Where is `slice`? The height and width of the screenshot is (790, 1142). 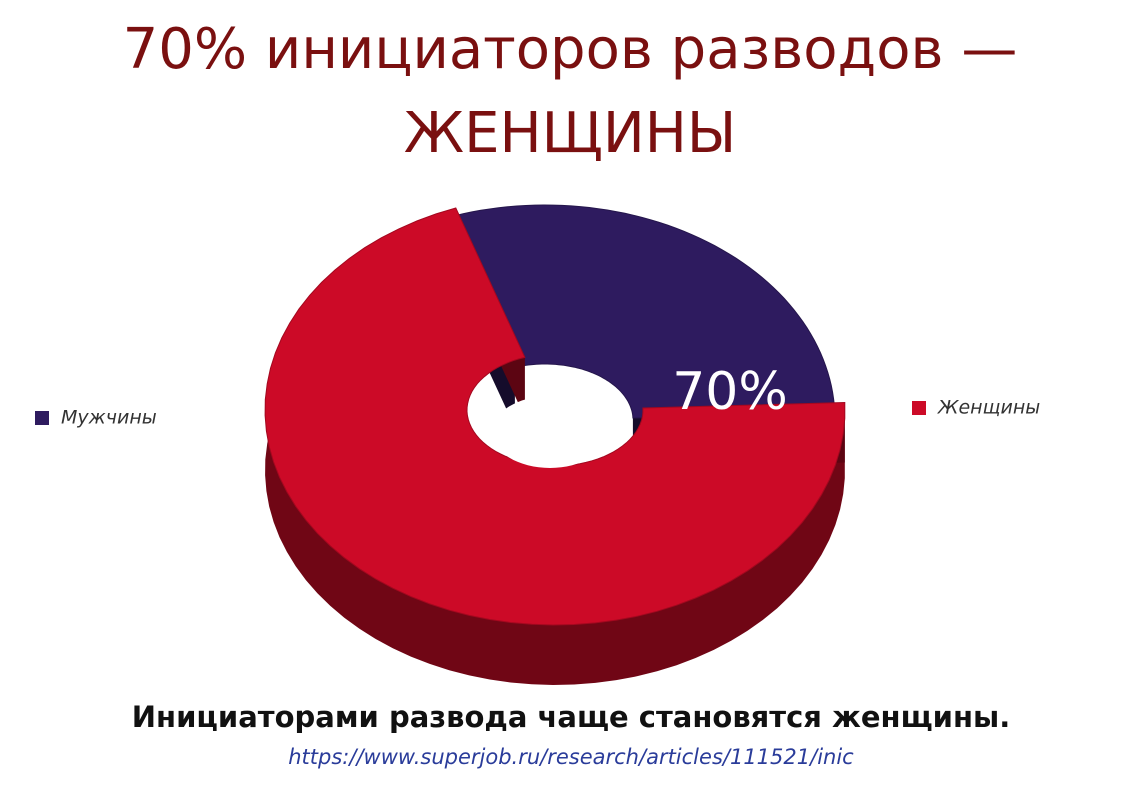
slice is located at coordinates (640, 311).